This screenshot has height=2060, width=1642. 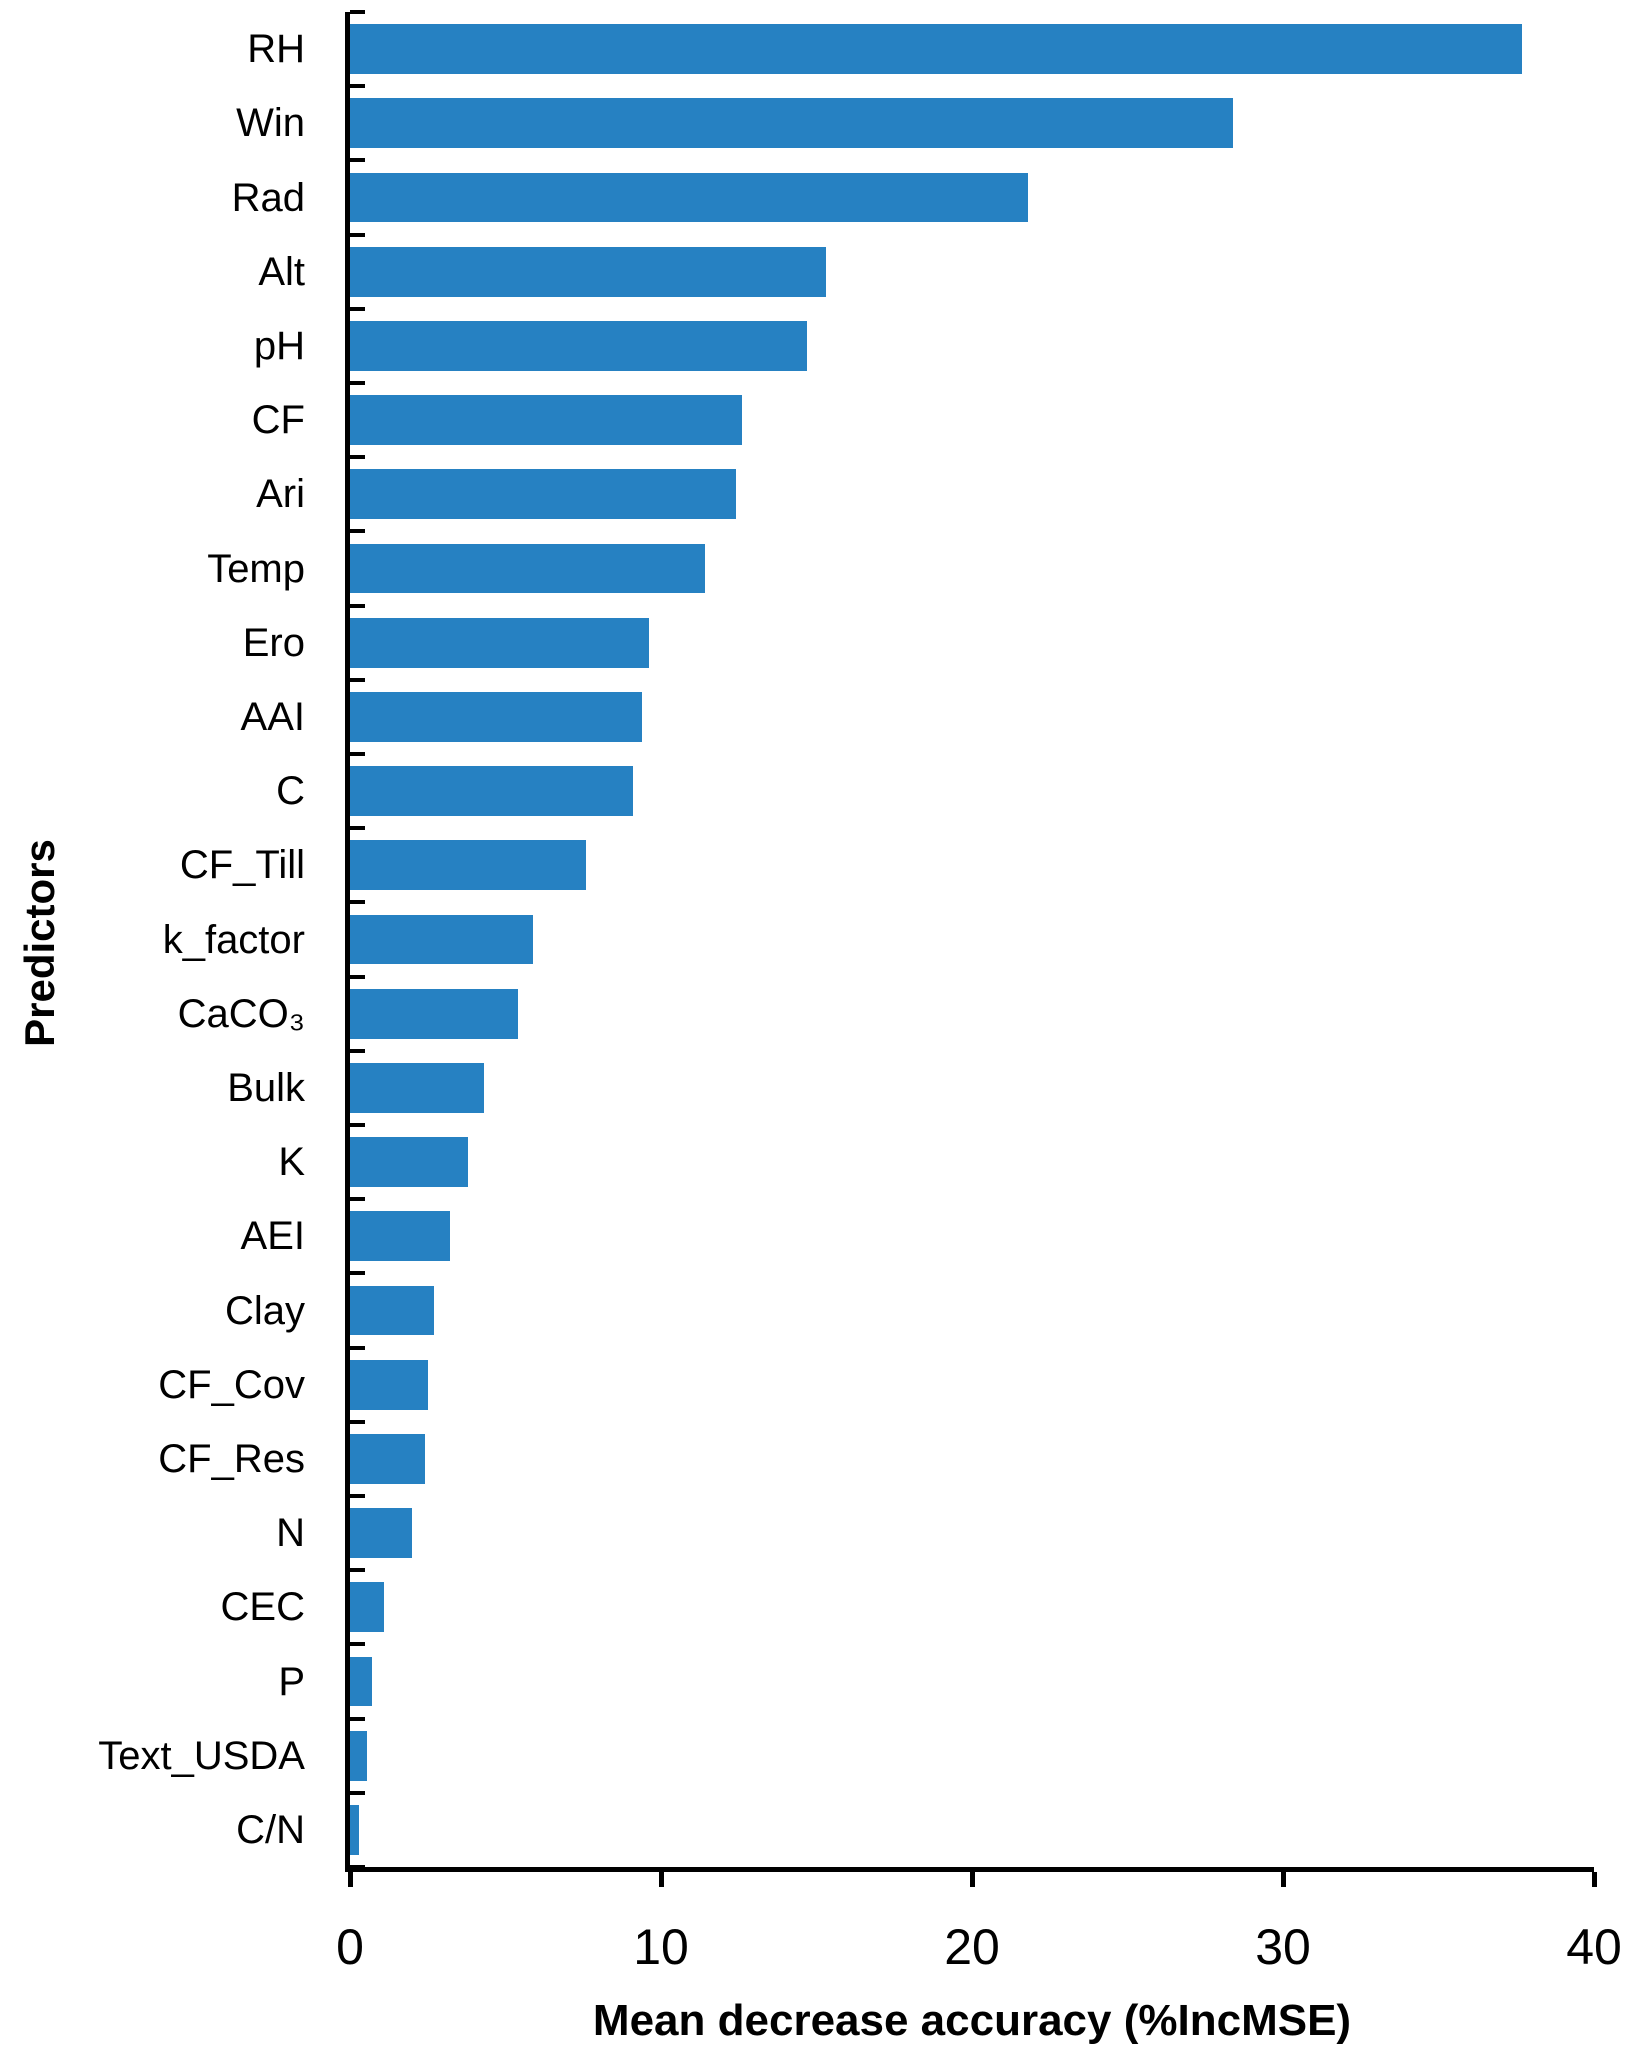 I want to click on category-label: Clay, so click(x=264, y=1310).